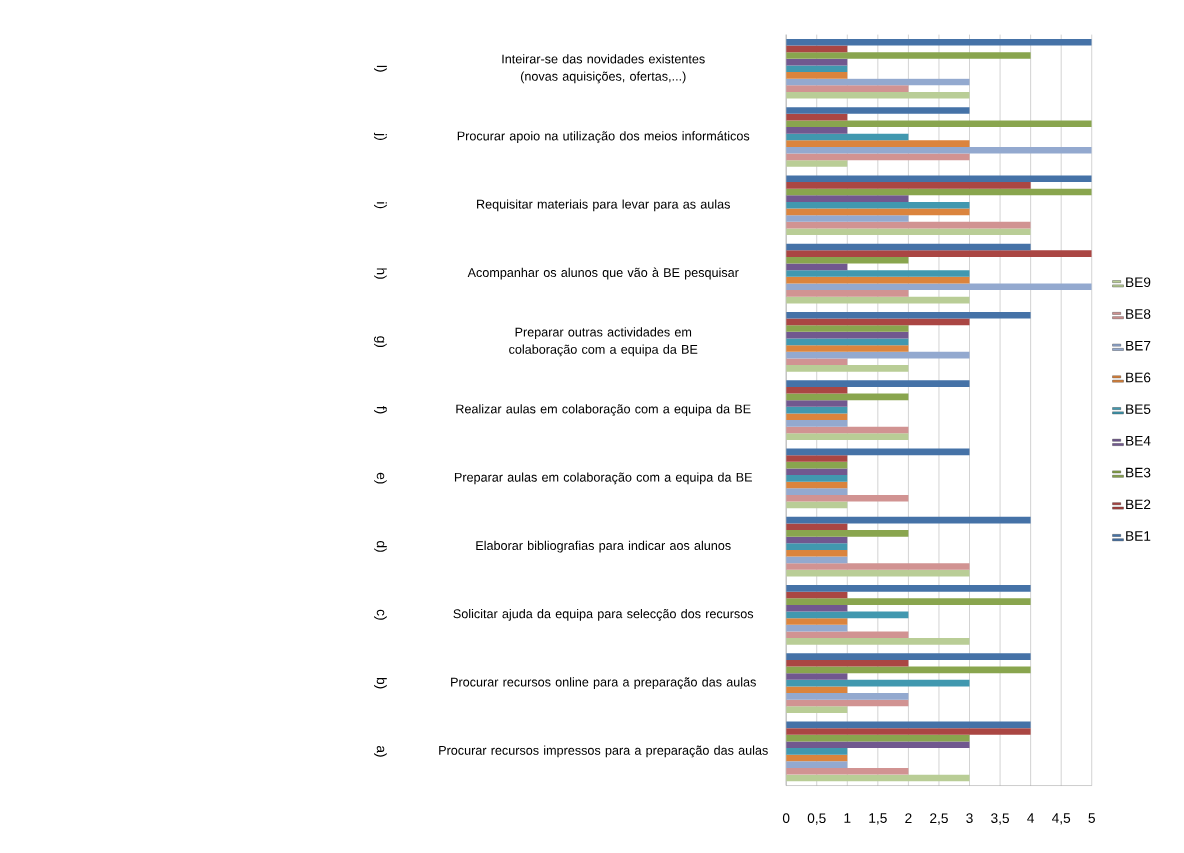 The height and width of the screenshot is (853, 1184). What do you see at coordinates (1138, 282) in the screenshot?
I see `legend-label: BE9` at bounding box center [1138, 282].